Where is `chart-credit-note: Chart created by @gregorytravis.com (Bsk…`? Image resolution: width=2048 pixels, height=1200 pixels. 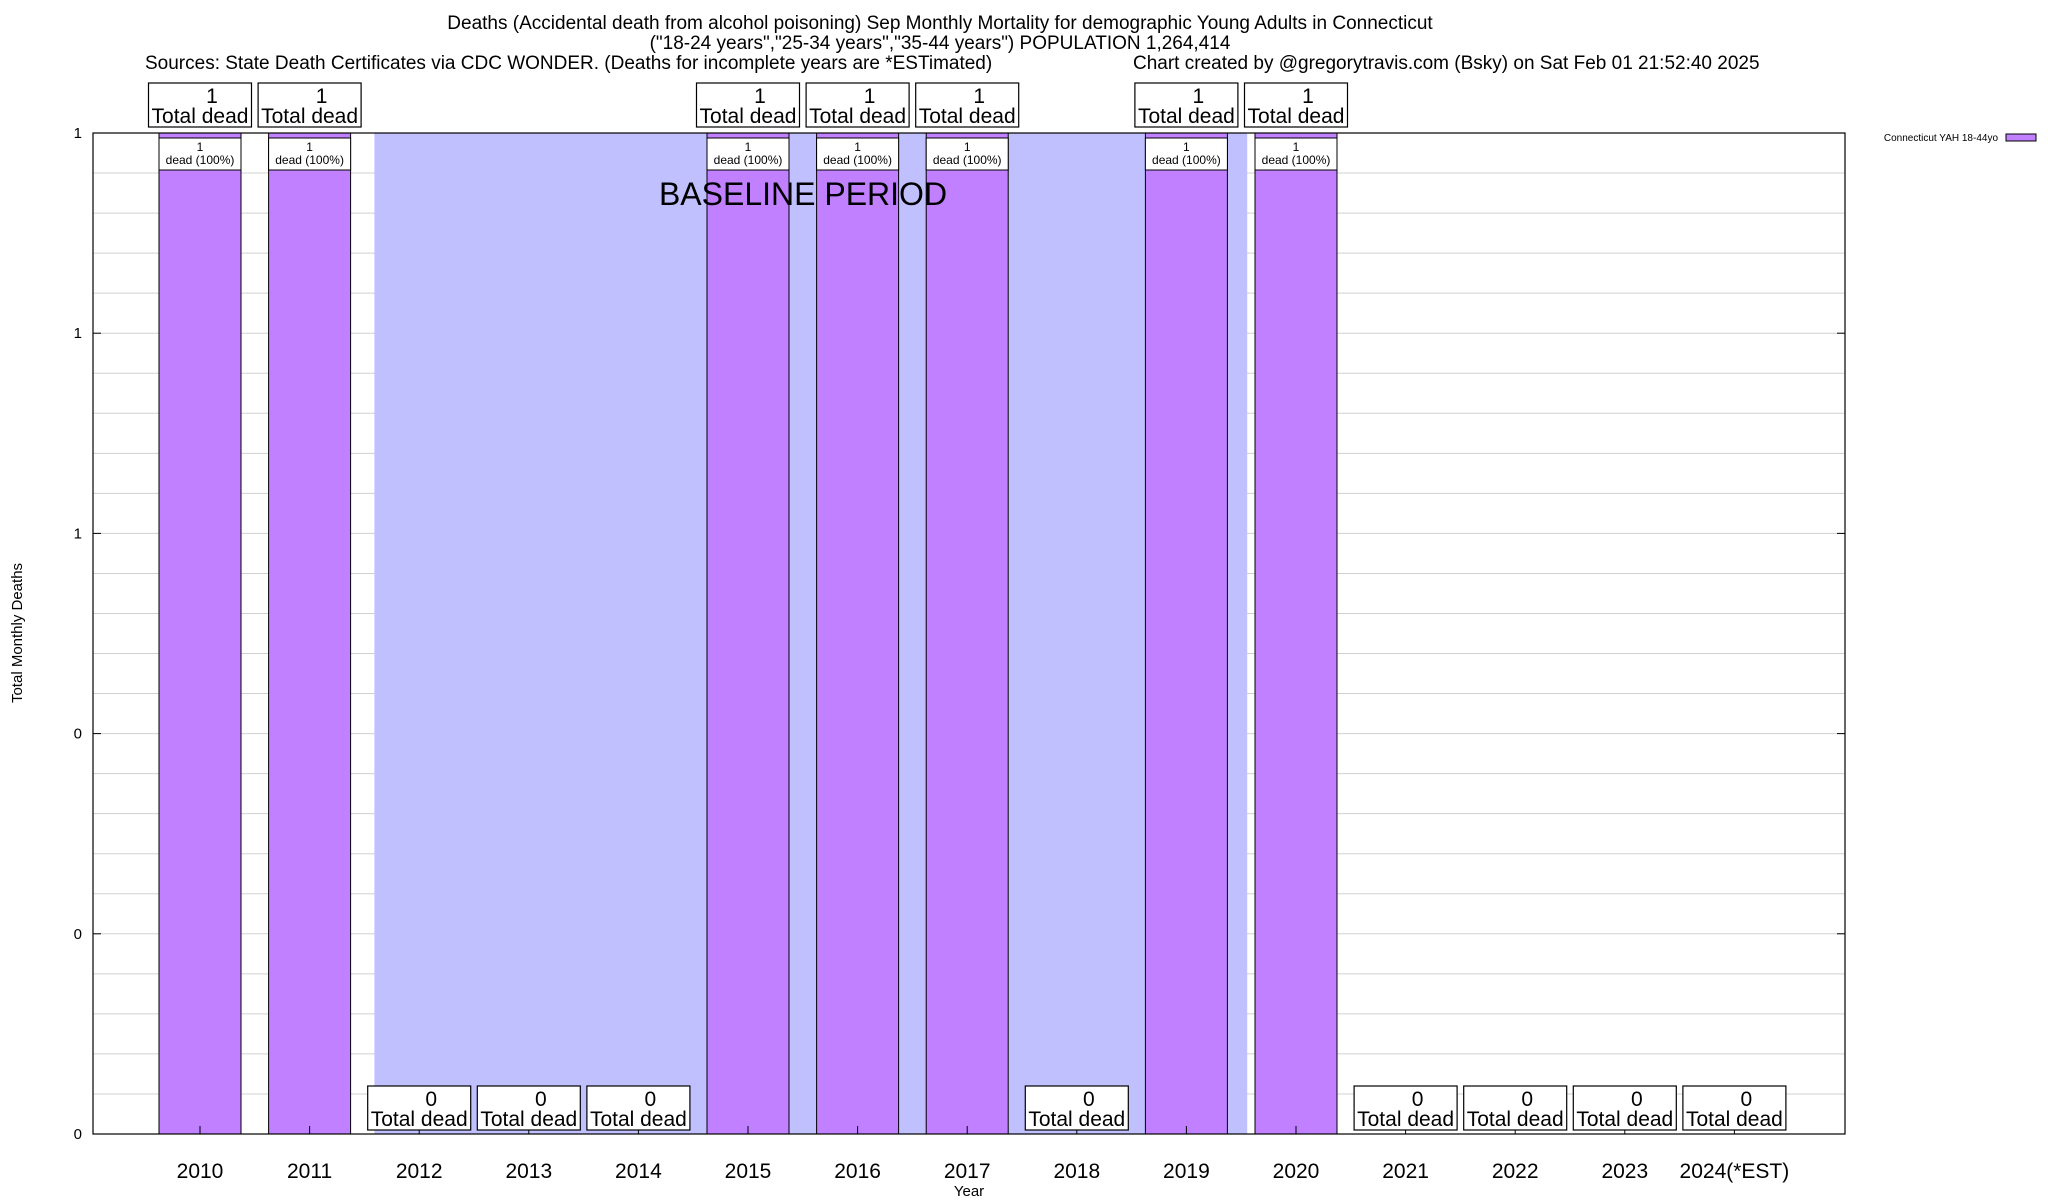 chart-credit-note: Chart created by @gregorytravis.com (Bsk… is located at coordinates (1446, 63).